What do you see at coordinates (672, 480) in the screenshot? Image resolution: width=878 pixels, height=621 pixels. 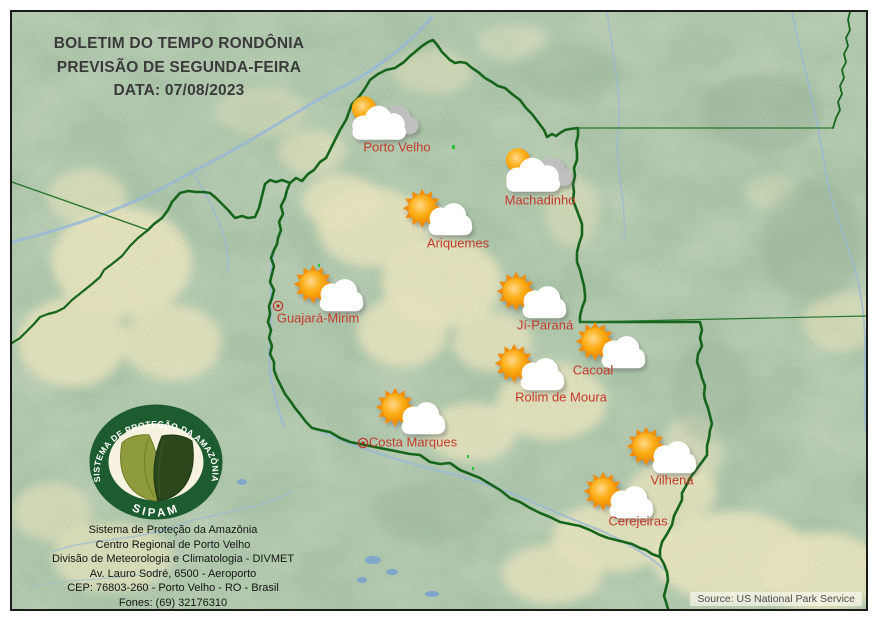 I see `city-label: Vilhena` at bounding box center [672, 480].